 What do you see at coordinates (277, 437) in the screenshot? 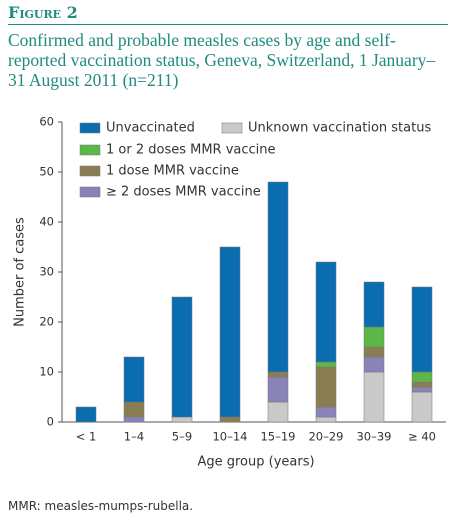
I see `x-tick-label: 15–19` at bounding box center [277, 437].